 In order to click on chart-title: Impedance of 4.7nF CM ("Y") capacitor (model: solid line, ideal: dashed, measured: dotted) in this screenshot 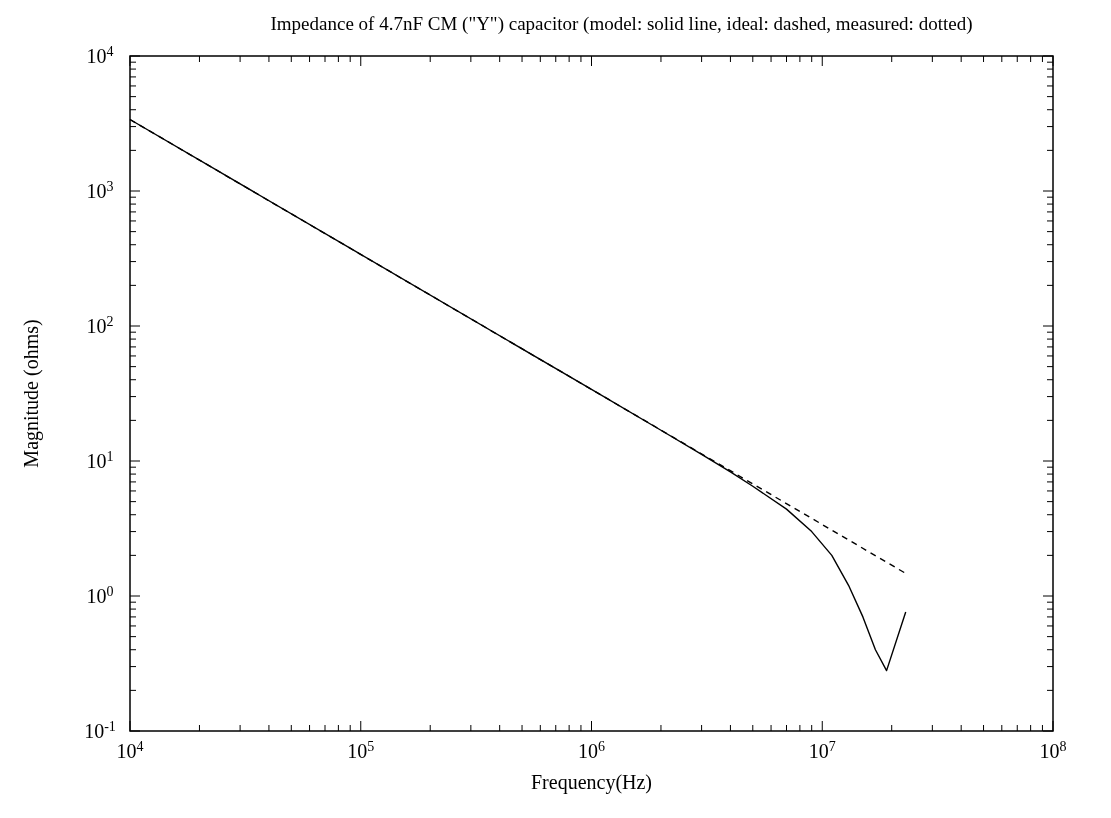, I will do `click(621, 24)`.